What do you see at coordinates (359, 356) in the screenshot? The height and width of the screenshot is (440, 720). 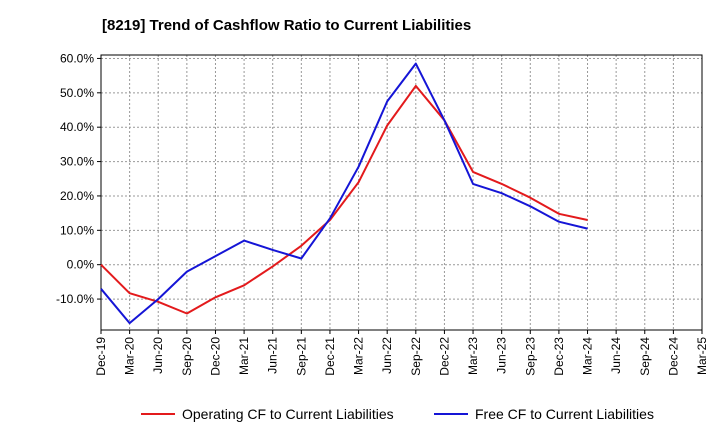 I see `x-tick-label: Mar-22` at bounding box center [359, 356].